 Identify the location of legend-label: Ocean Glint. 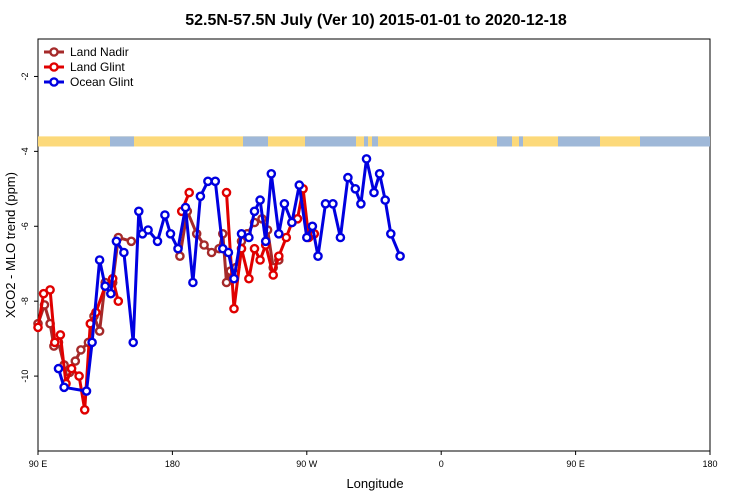
(102, 82).